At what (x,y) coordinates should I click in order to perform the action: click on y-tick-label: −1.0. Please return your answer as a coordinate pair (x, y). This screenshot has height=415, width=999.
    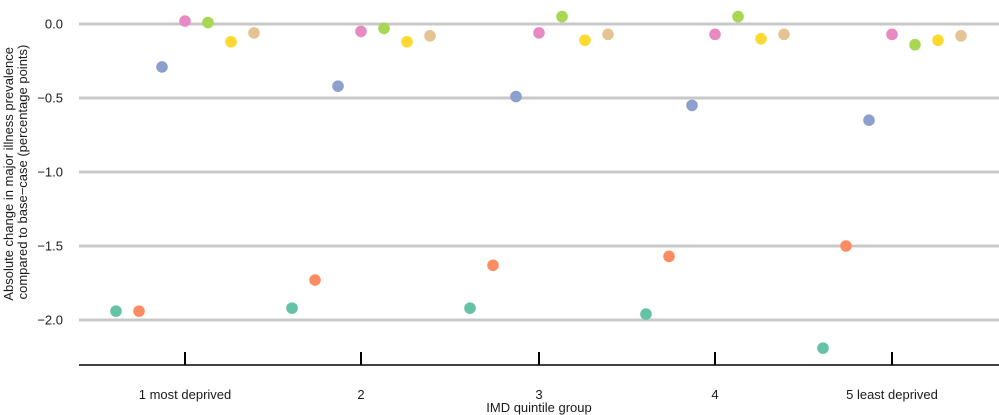
    Looking at the image, I should click on (50, 172).